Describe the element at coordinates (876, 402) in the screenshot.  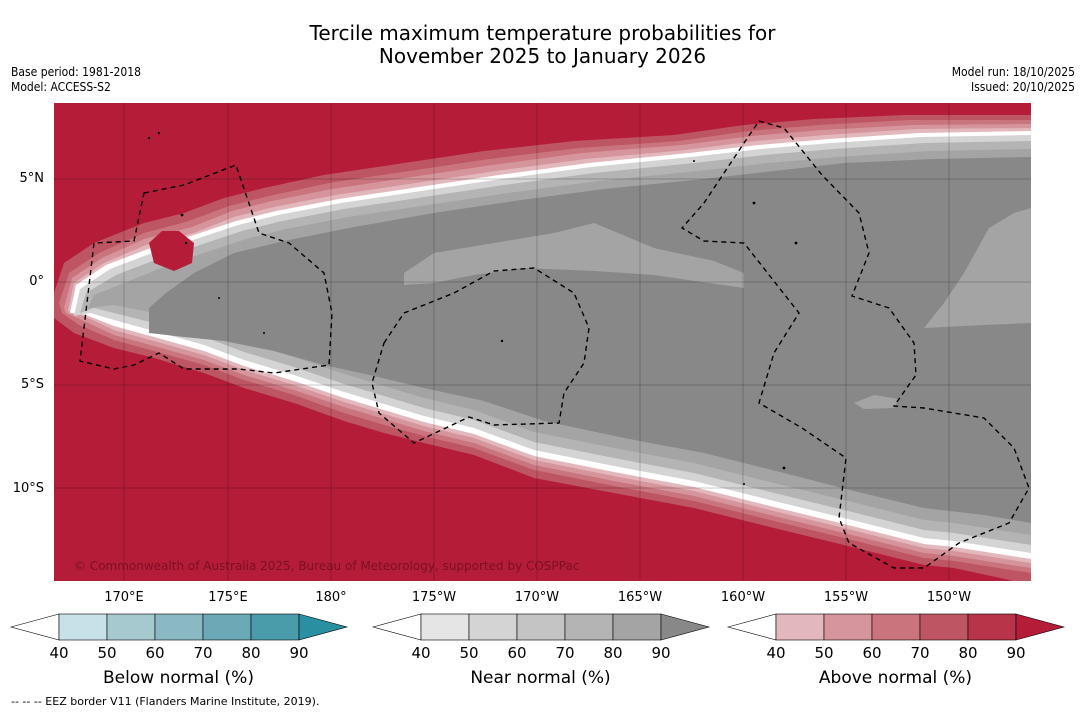
I see `near-normal-80-patch-south` at that location.